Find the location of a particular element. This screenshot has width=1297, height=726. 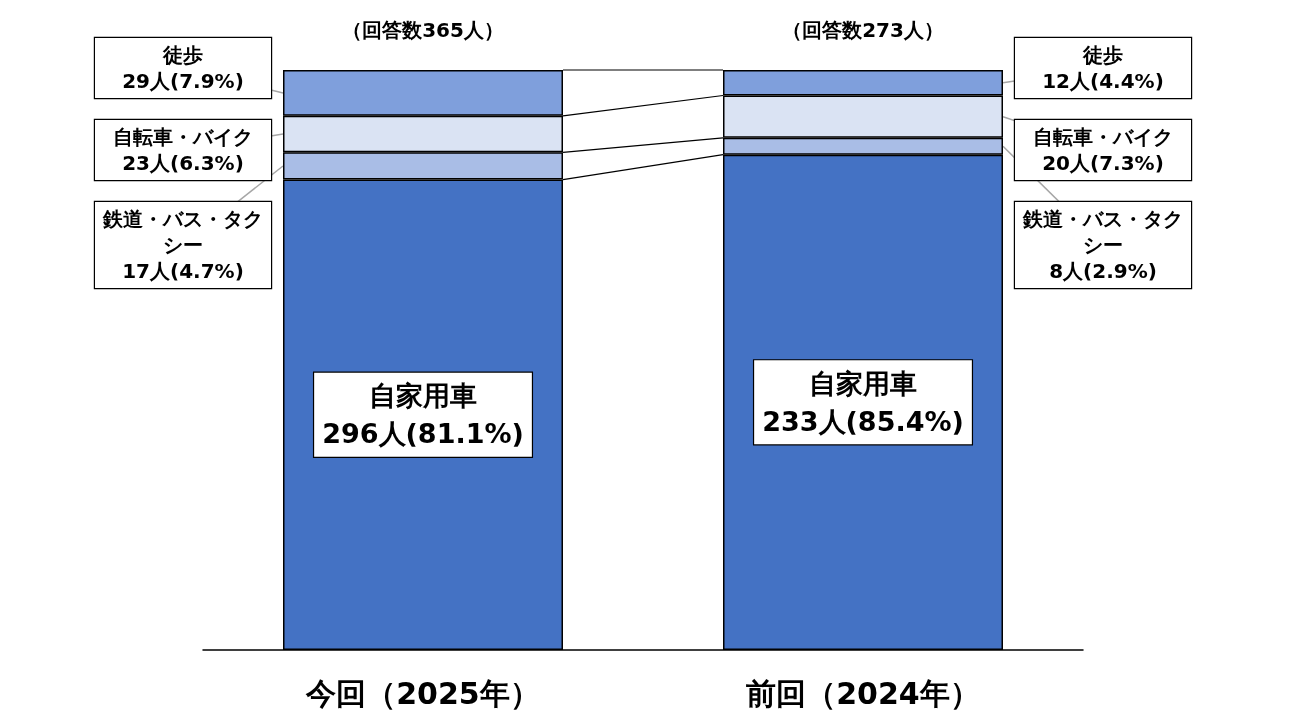

series-label: 鉄道・バス・タクシー is located at coordinates (182, 232).